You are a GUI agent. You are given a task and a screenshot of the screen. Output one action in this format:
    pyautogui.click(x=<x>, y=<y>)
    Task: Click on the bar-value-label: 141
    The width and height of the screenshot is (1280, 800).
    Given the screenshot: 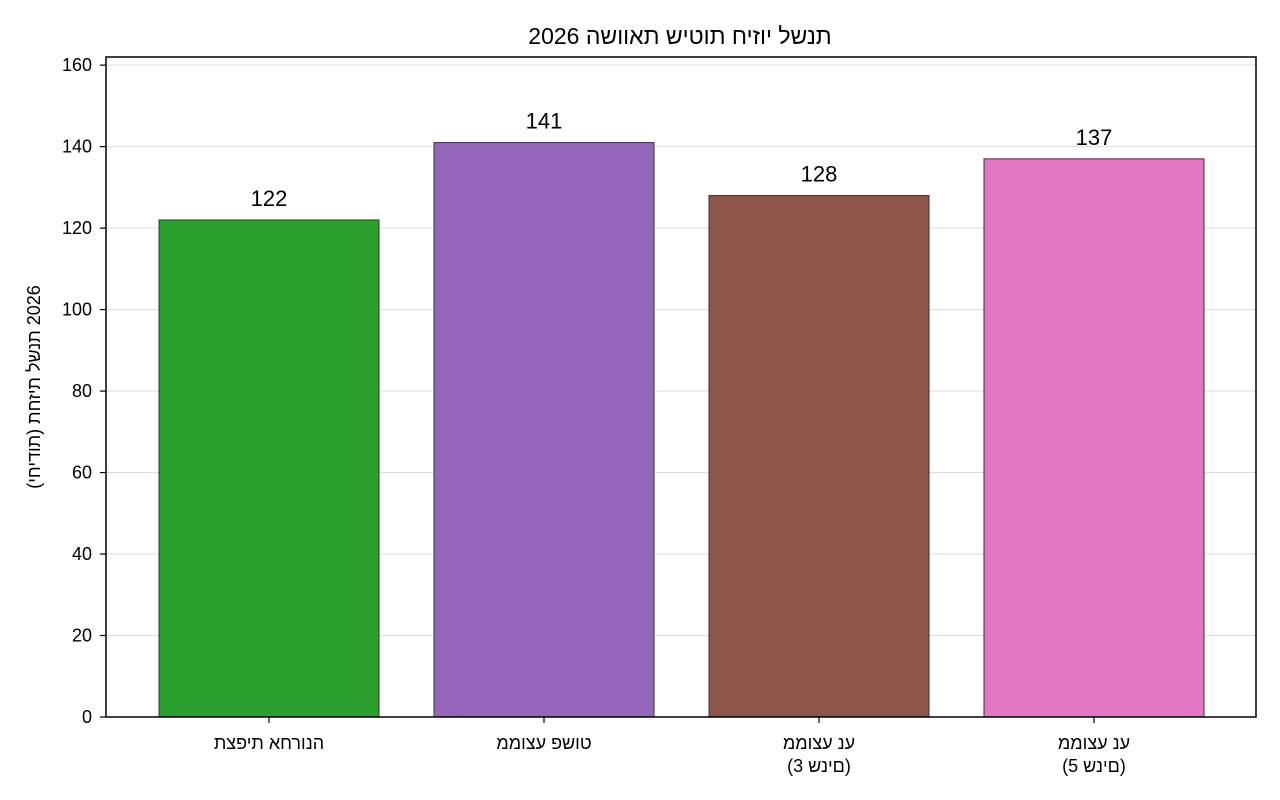 What is the action you would take?
    pyautogui.click(x=544, y=121)
    